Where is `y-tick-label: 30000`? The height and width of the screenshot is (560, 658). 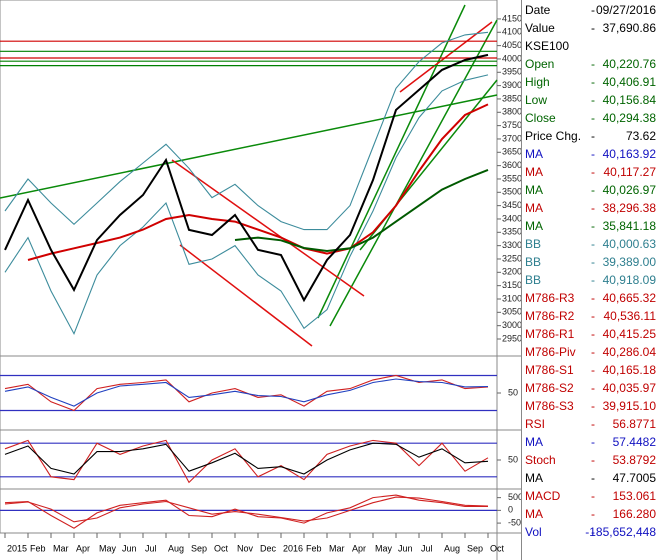
y-tick-label: 30000 is located at coordinates (511, 325).